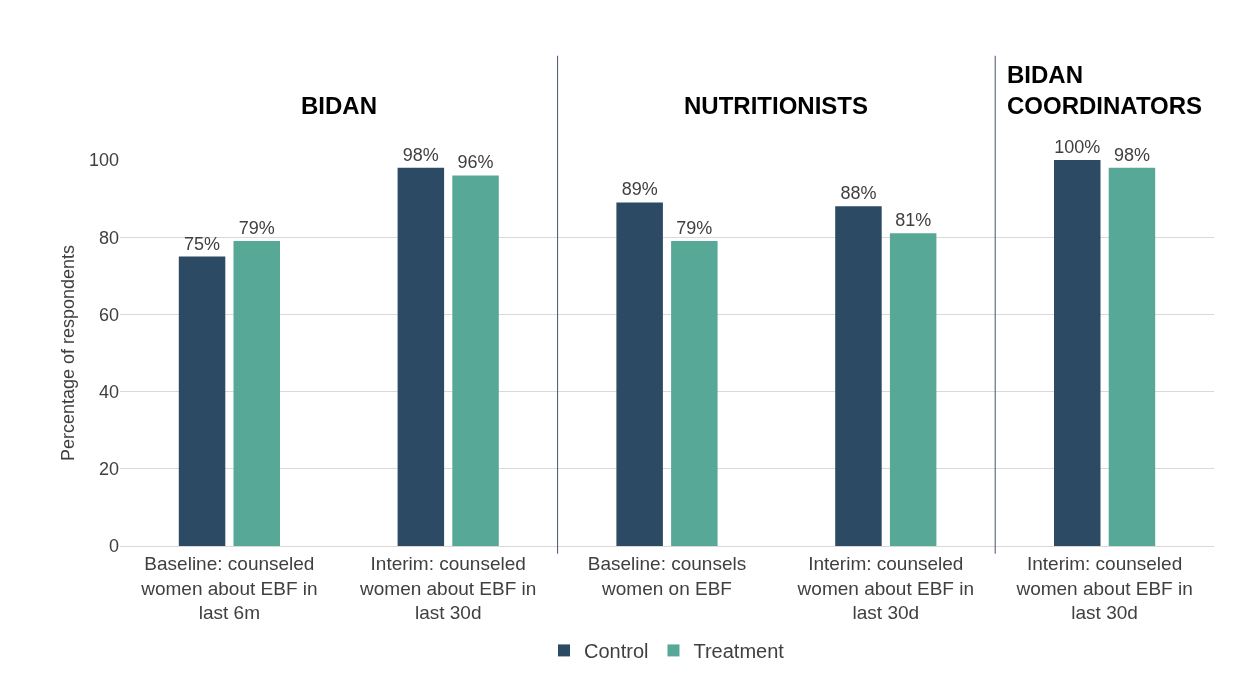 The height and width of the screenshot is (696, 1244). Describe the element at coordinates (108, 237) in the screenshot. I see `y-tick-label: 80` at that location.